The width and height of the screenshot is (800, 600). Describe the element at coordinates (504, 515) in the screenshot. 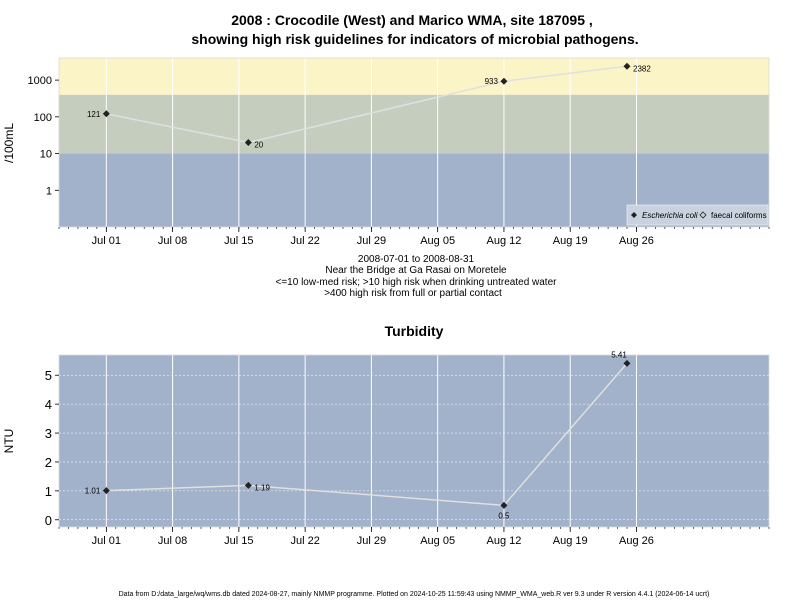

I see `data-label: 0.5` at that location.